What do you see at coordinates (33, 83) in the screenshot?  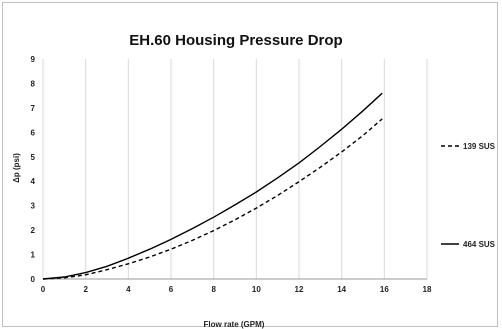 I see `y-tick-label: 8` at bounding box center [33, 83].